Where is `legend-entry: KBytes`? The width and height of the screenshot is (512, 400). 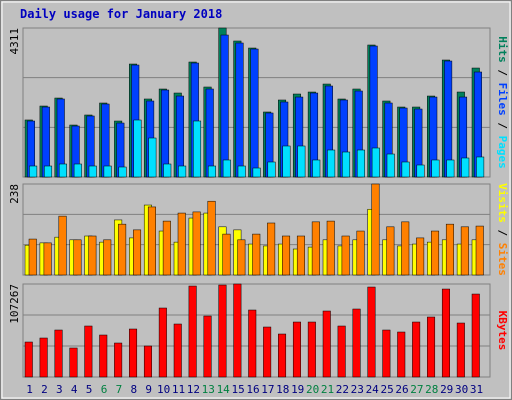
legend-entry: KBytes is located at coordinates (502, 331).